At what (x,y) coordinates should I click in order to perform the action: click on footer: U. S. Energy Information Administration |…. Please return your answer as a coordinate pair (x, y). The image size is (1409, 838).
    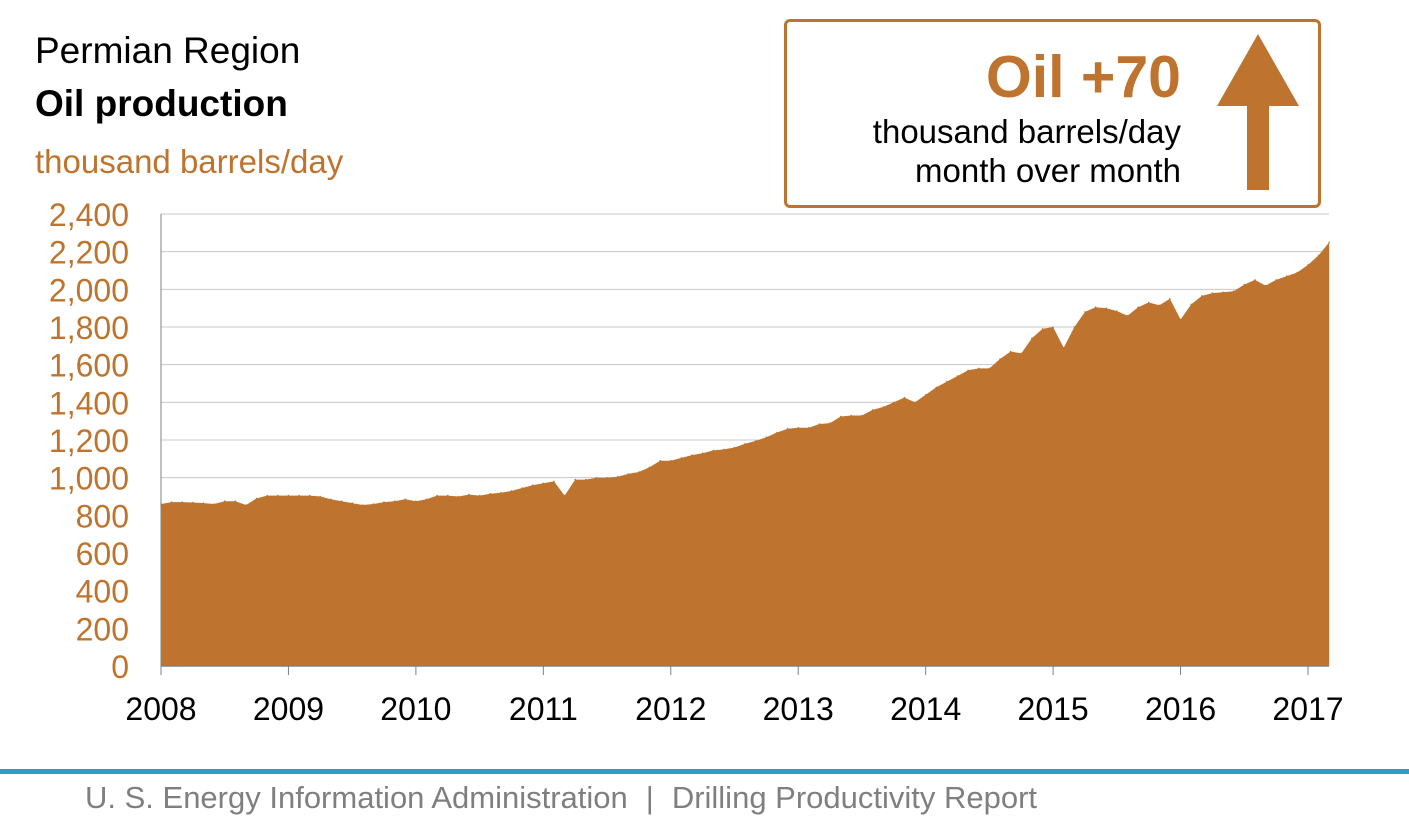
    Looking at the image, I should click on (561, 798).